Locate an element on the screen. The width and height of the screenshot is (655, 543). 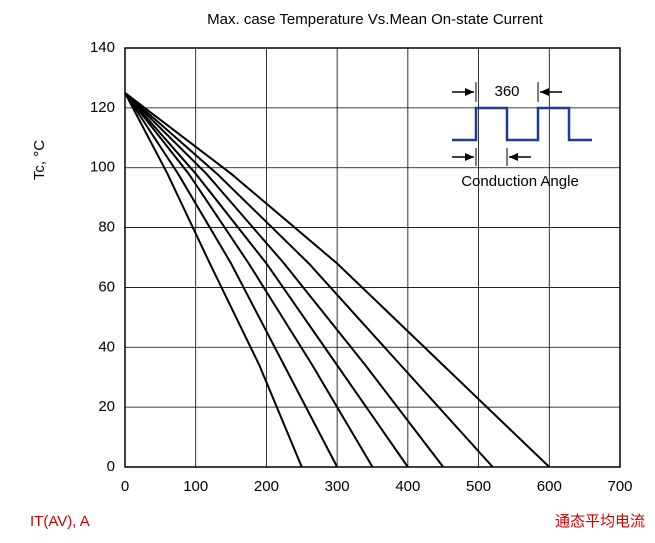
x-tick-label: 0 is located at coordinates (125, 486).